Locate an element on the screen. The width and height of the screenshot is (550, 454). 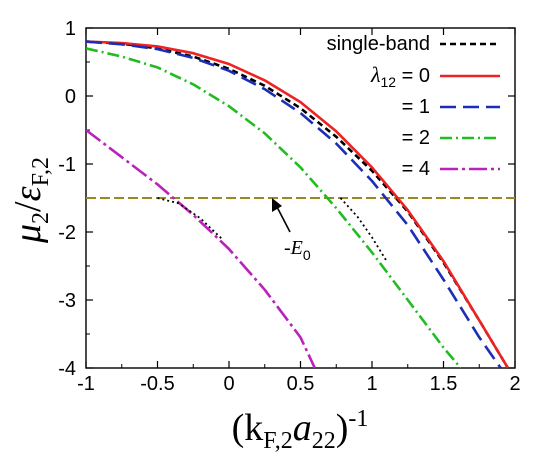
x-tick-label: 1.5 is located at coordinates (444, 384).